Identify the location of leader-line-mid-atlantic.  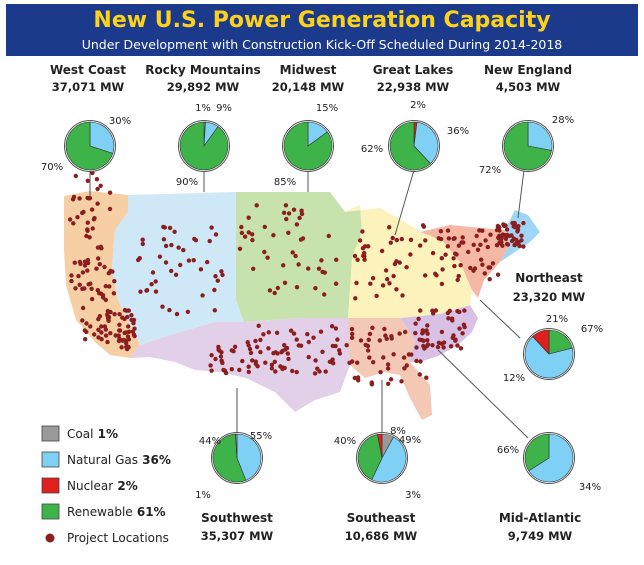
(483, 394).